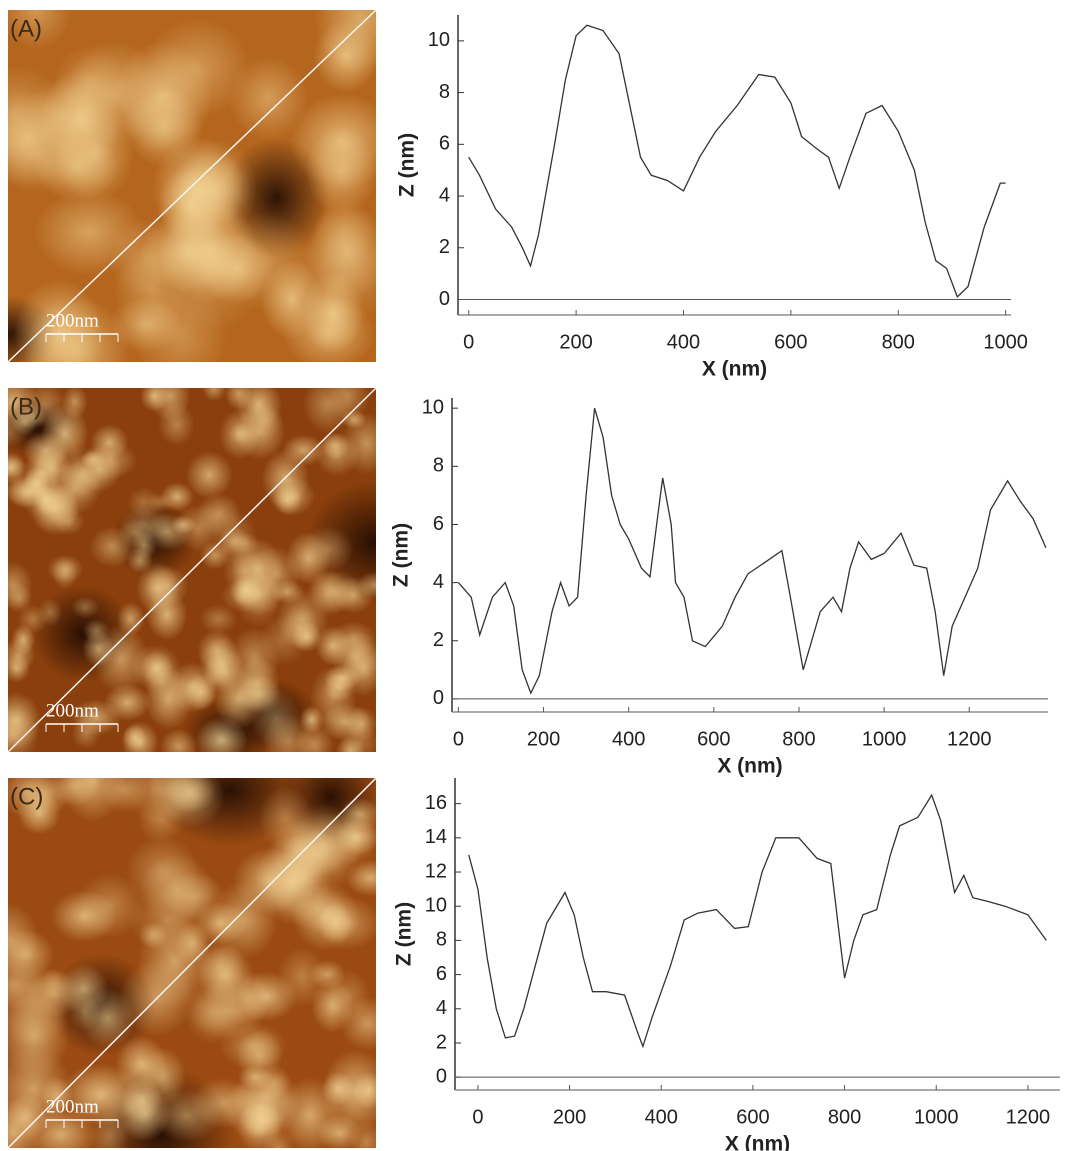  What do you see at coordinates (752, 551) in the screenshot?
I see `profile` at bounding box center [752, 551].